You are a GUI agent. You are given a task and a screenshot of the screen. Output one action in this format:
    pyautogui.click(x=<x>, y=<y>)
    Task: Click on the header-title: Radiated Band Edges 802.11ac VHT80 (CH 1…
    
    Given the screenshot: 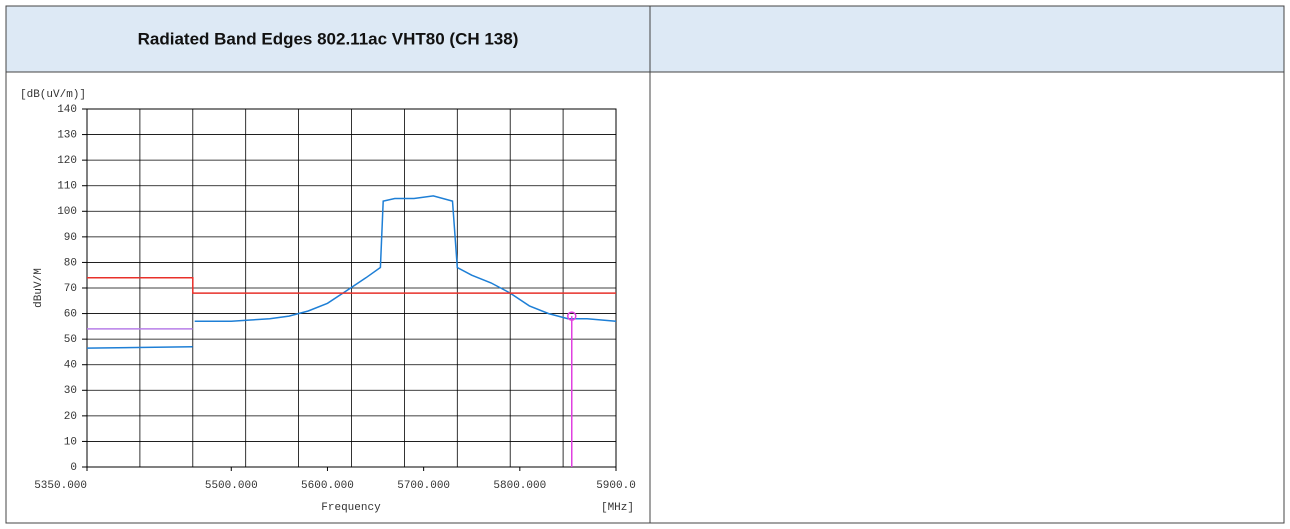 What is the action you would take?
    pyautogui.click(x=328, y=38)
    